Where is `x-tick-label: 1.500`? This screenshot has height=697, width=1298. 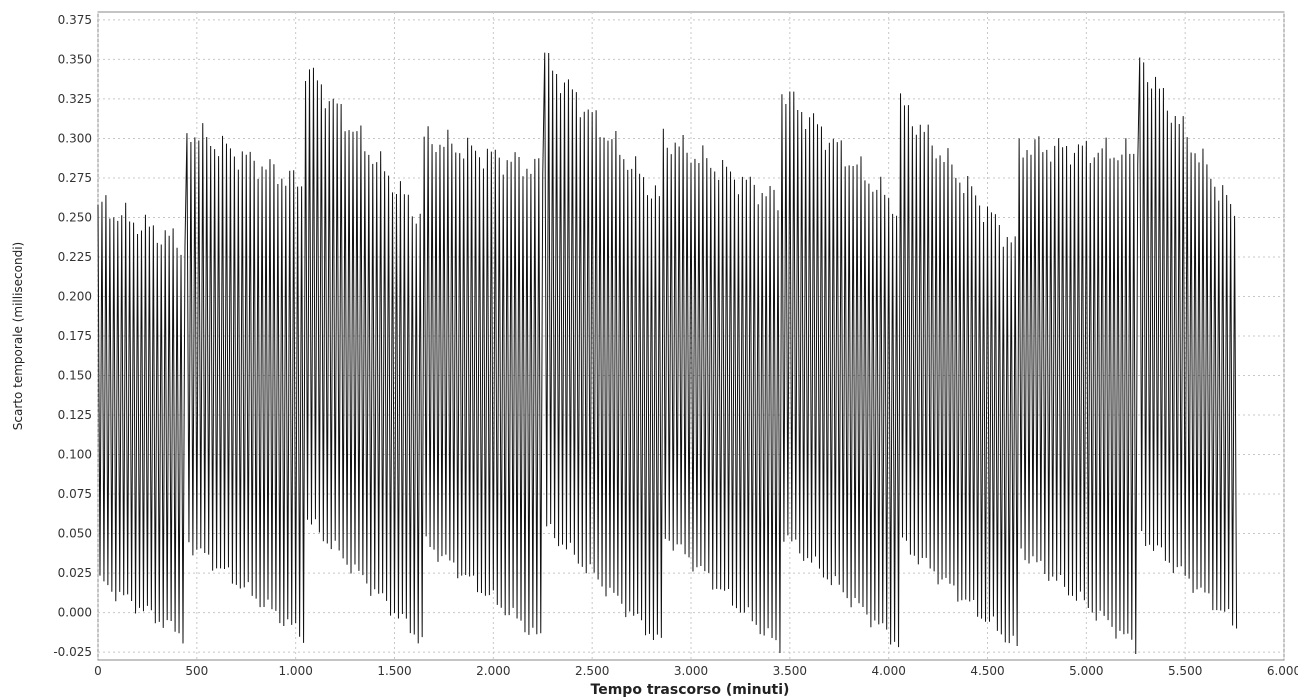
x-tick-label: 1.500 is located at coordinates (394, 671).